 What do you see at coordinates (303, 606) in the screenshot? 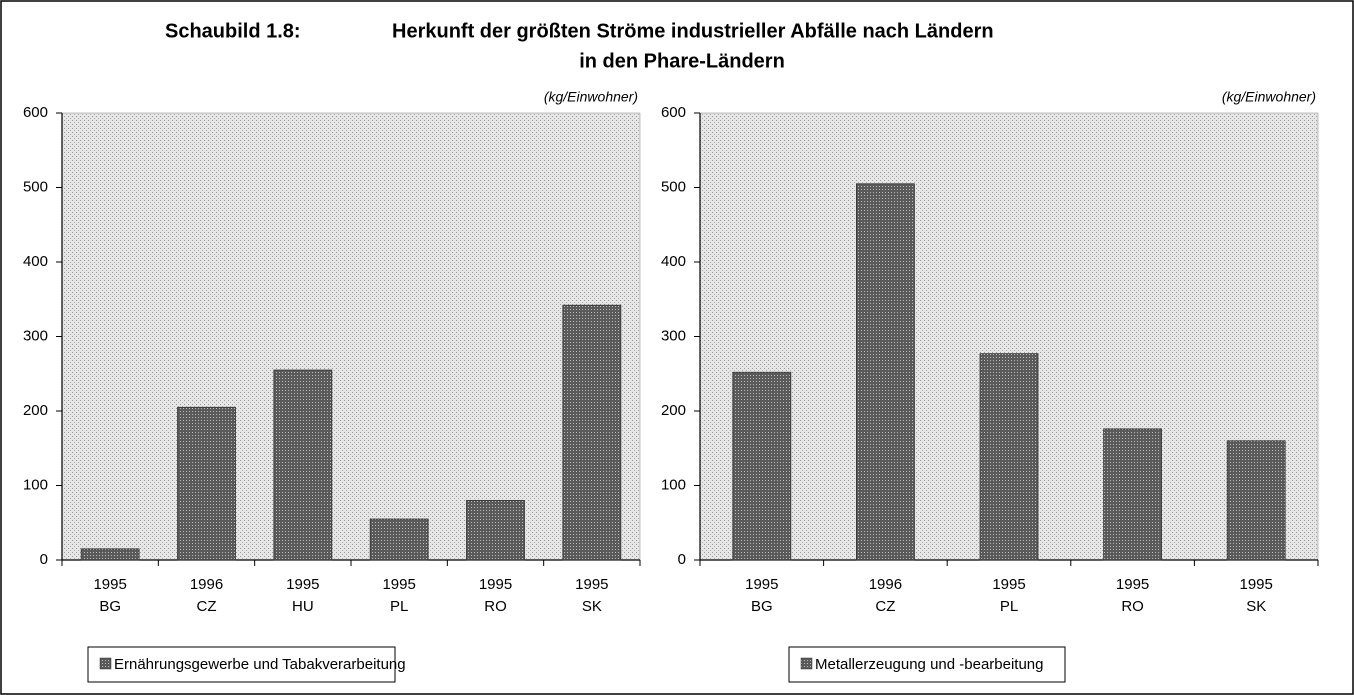
I see `x-tick-label: HU` at bounding box center [303, 606].